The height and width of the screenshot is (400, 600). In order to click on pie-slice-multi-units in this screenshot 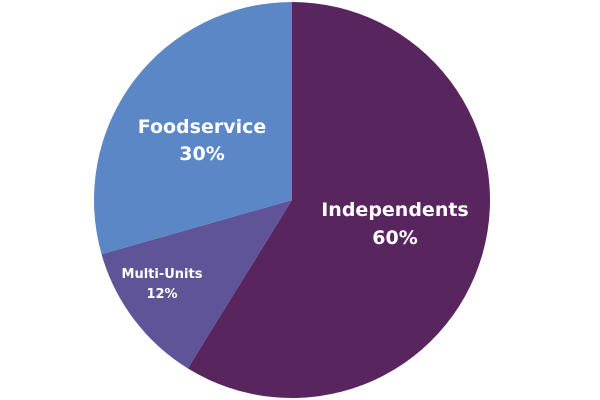, I will do `click(196, 284)`.